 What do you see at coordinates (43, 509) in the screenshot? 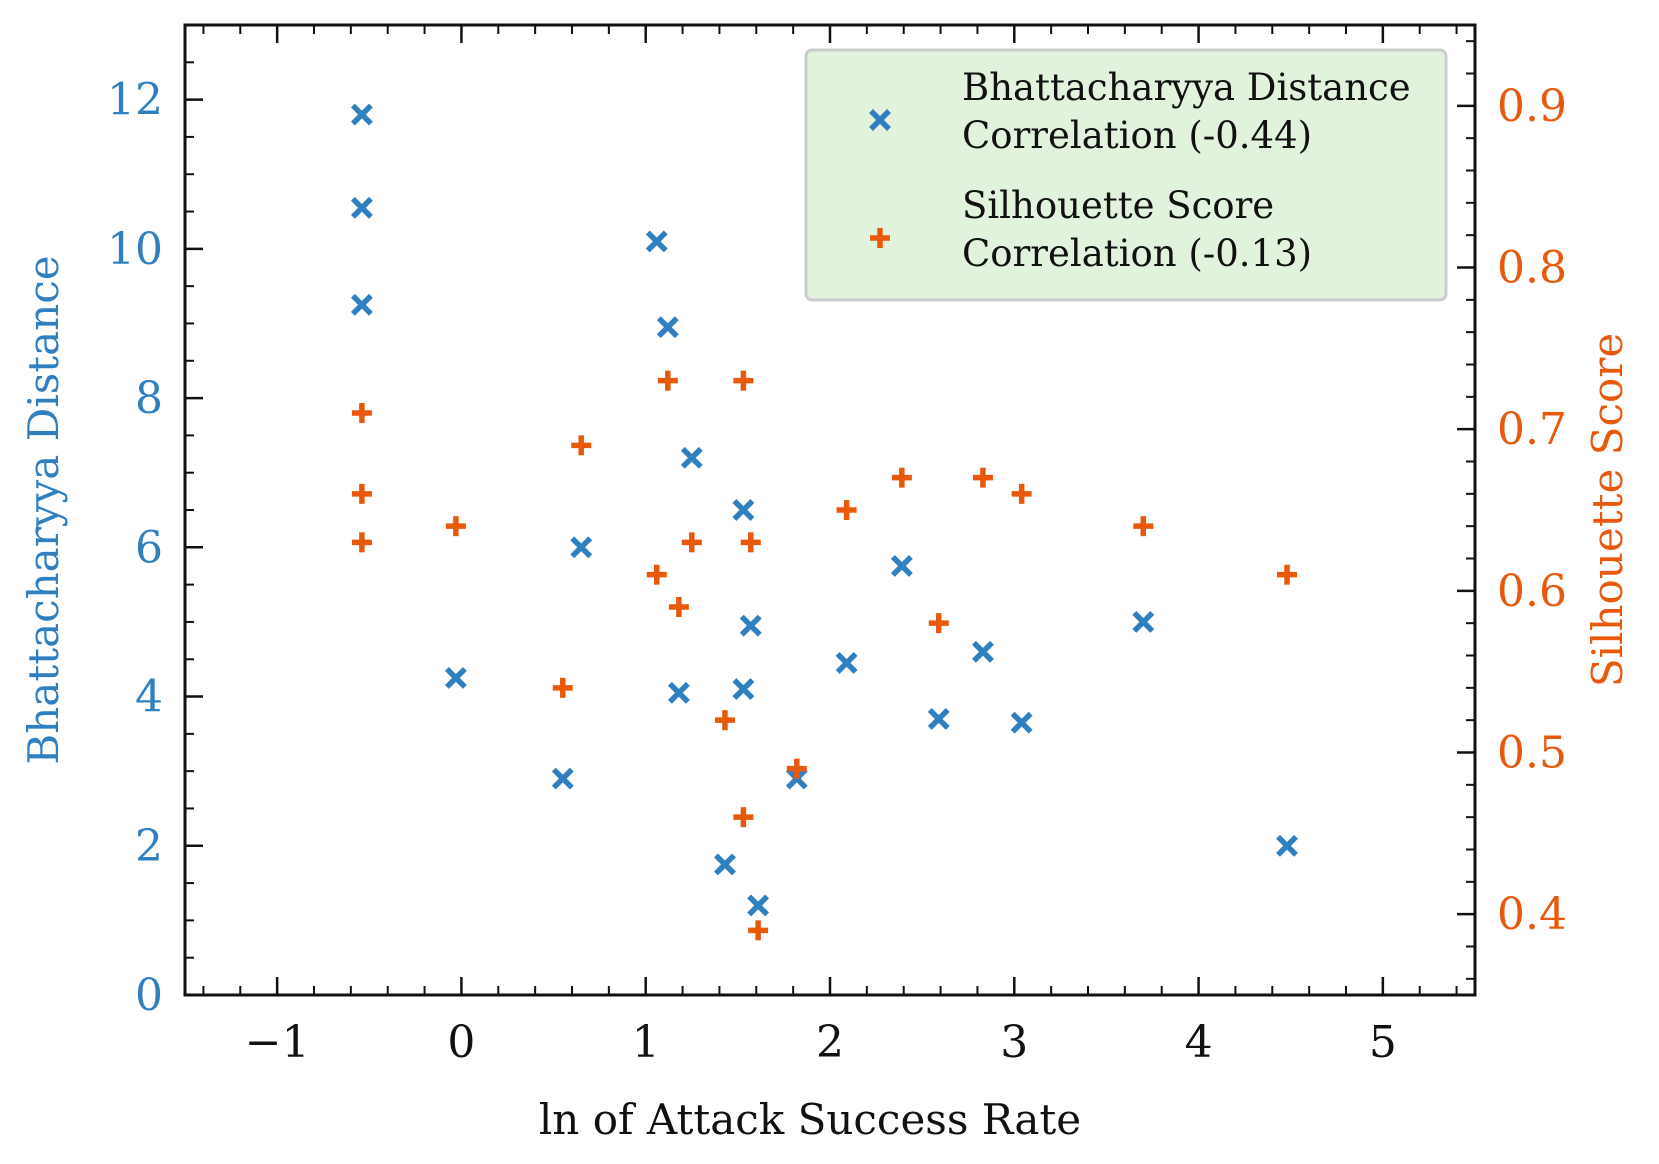
I see `left-y-axis-title: Bhattacharyya Distance` at bounding box center [43, 509].